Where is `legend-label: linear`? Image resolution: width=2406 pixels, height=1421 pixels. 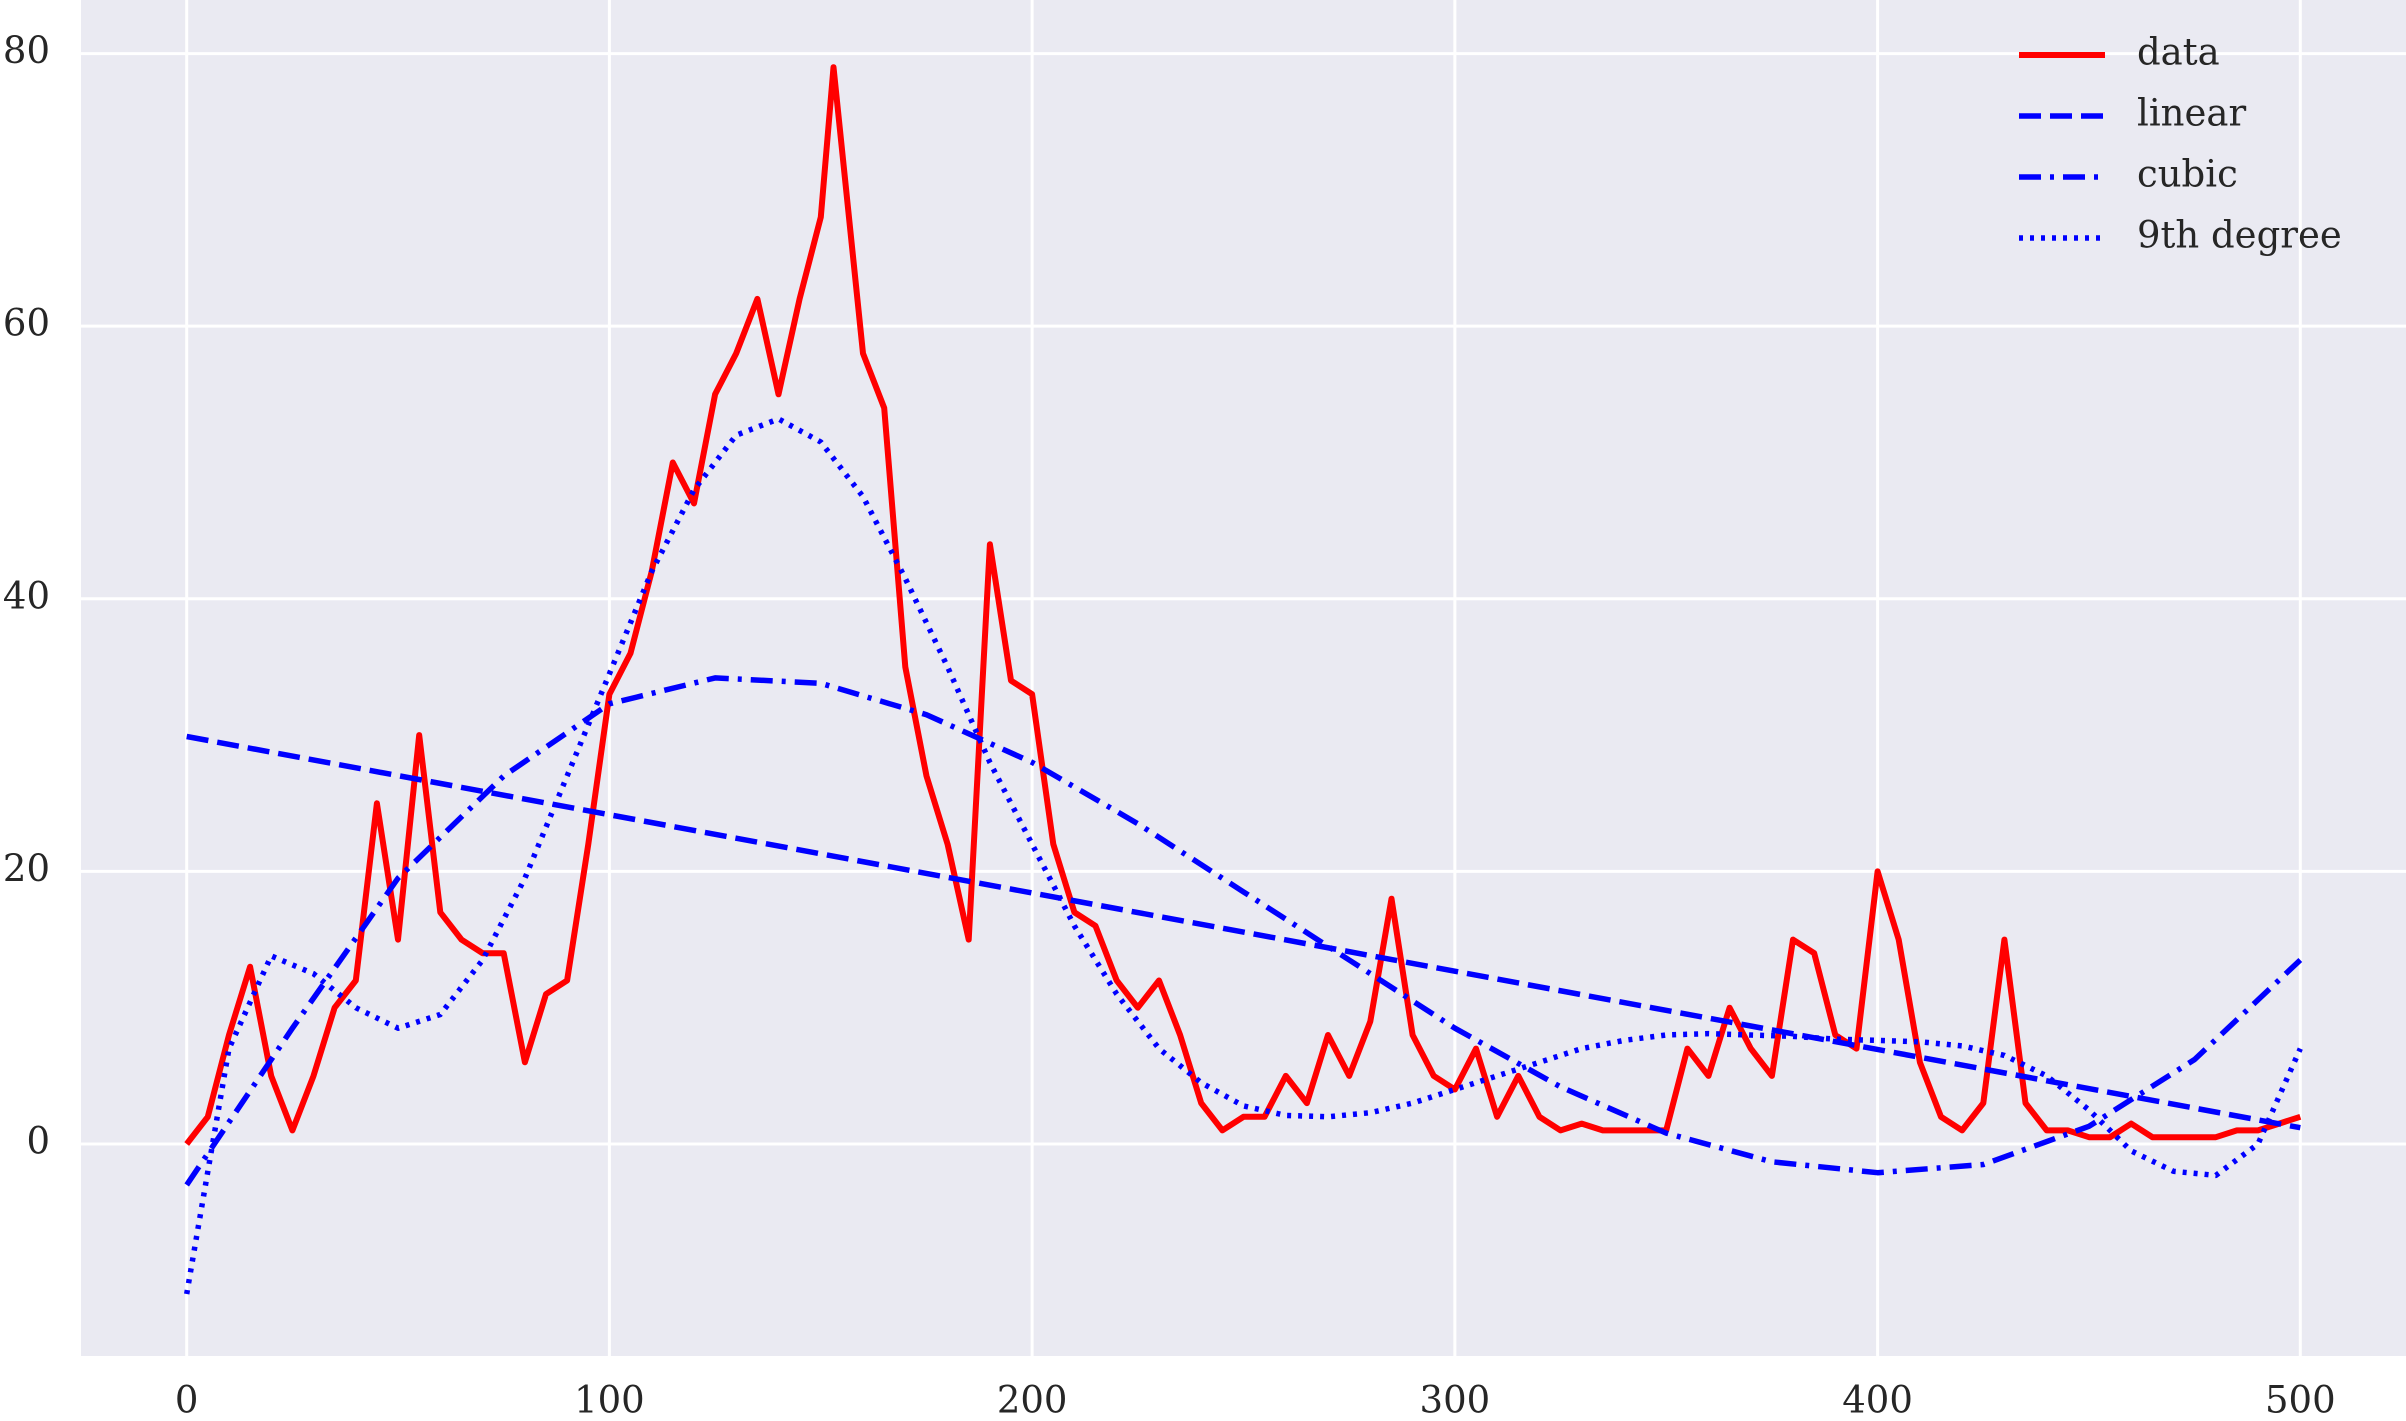 legend-label: linear is located at coordinates (2191, 113).